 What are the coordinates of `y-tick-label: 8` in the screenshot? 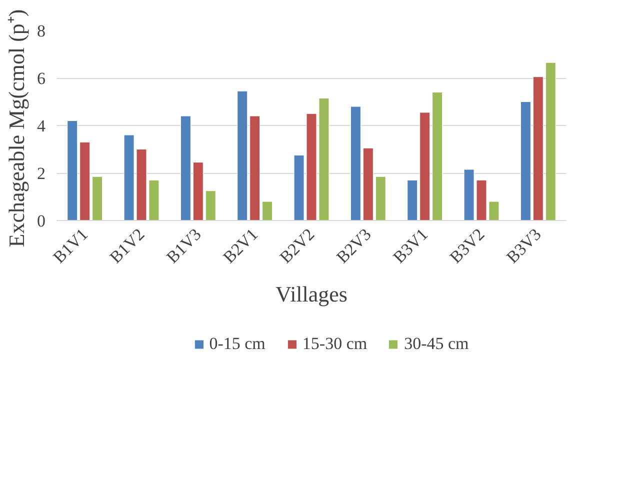 It's located at (41, 31).